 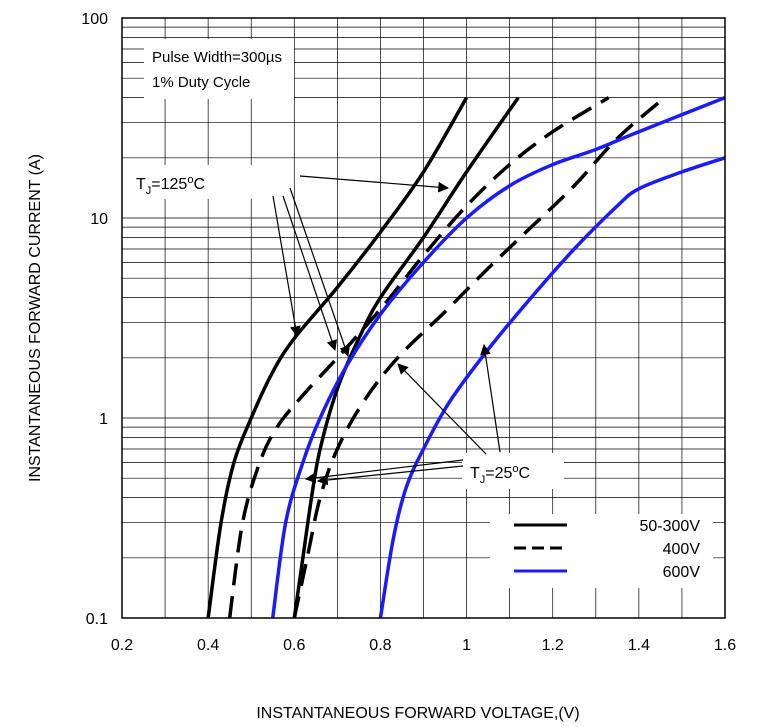 I want to click on y-axis-label: INSTANTANEOUS FORWARD CURRENT (A), so click(x=35, y=318).